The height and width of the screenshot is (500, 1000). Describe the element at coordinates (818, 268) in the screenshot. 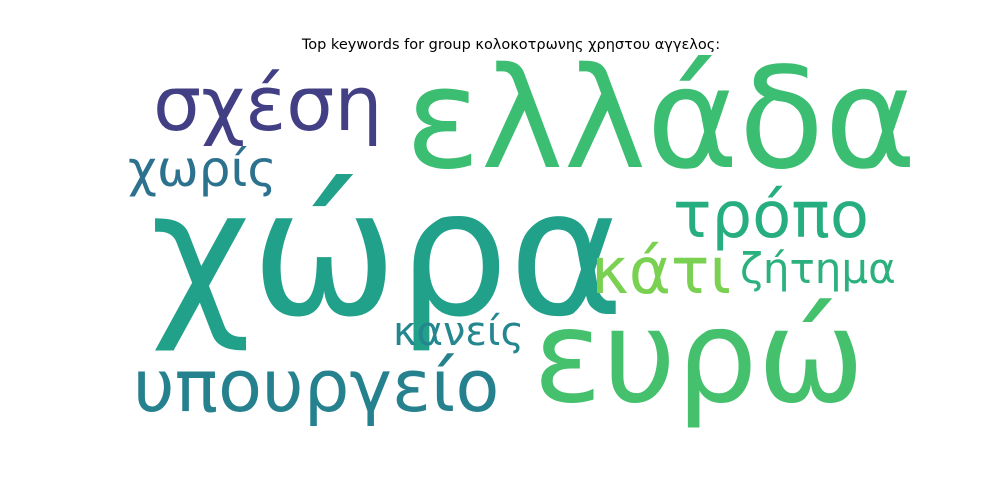

I see `word-zitima: ζήτημα` at that location.